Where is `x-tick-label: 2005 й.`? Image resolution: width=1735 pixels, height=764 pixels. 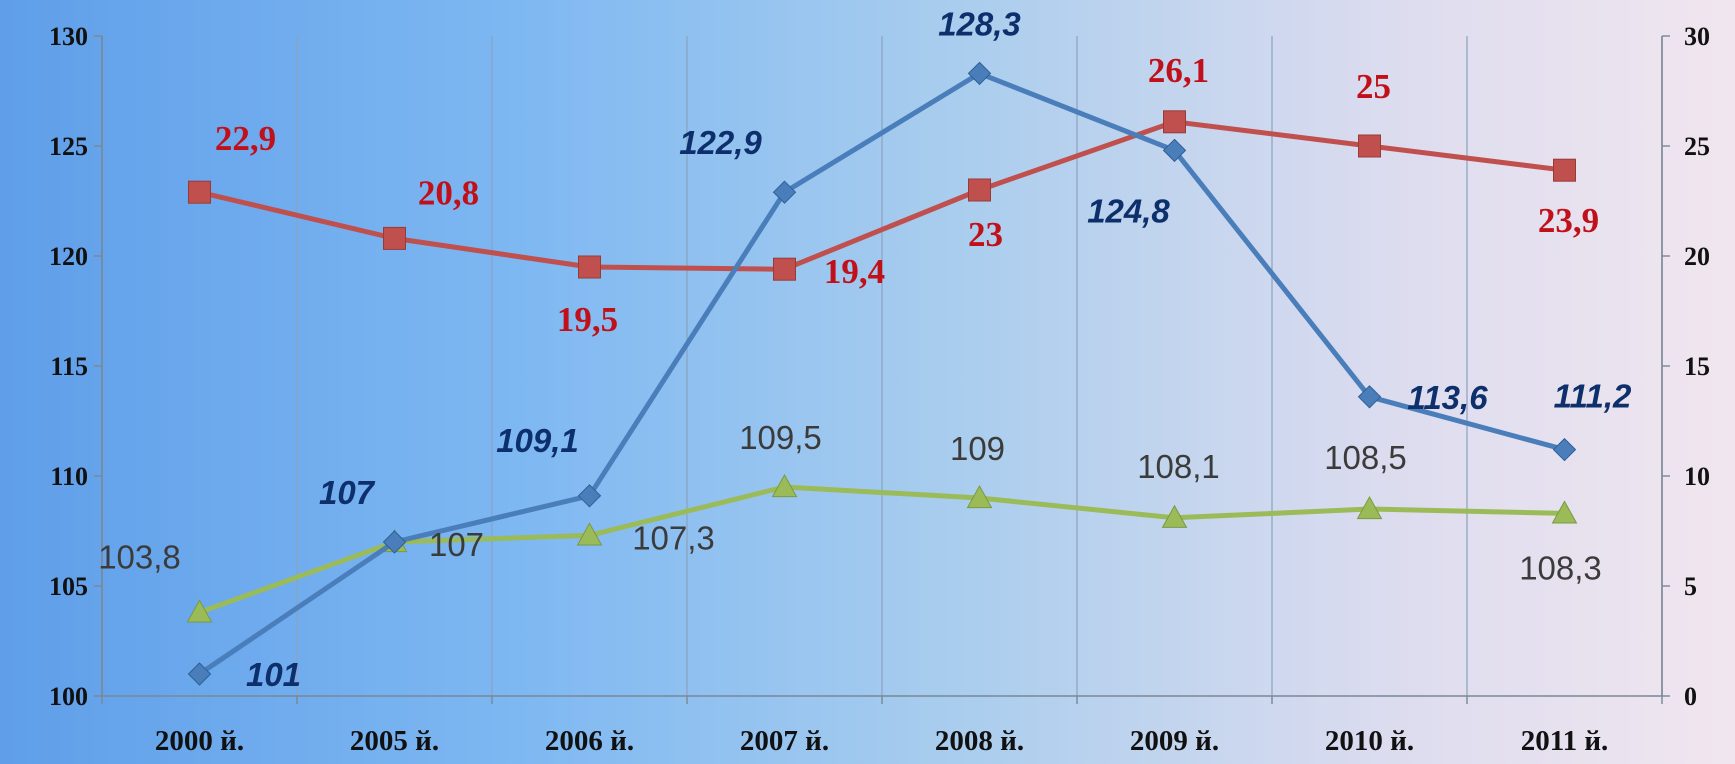
x-tick-label: 2005 й. is located at coordinates (394, 741).